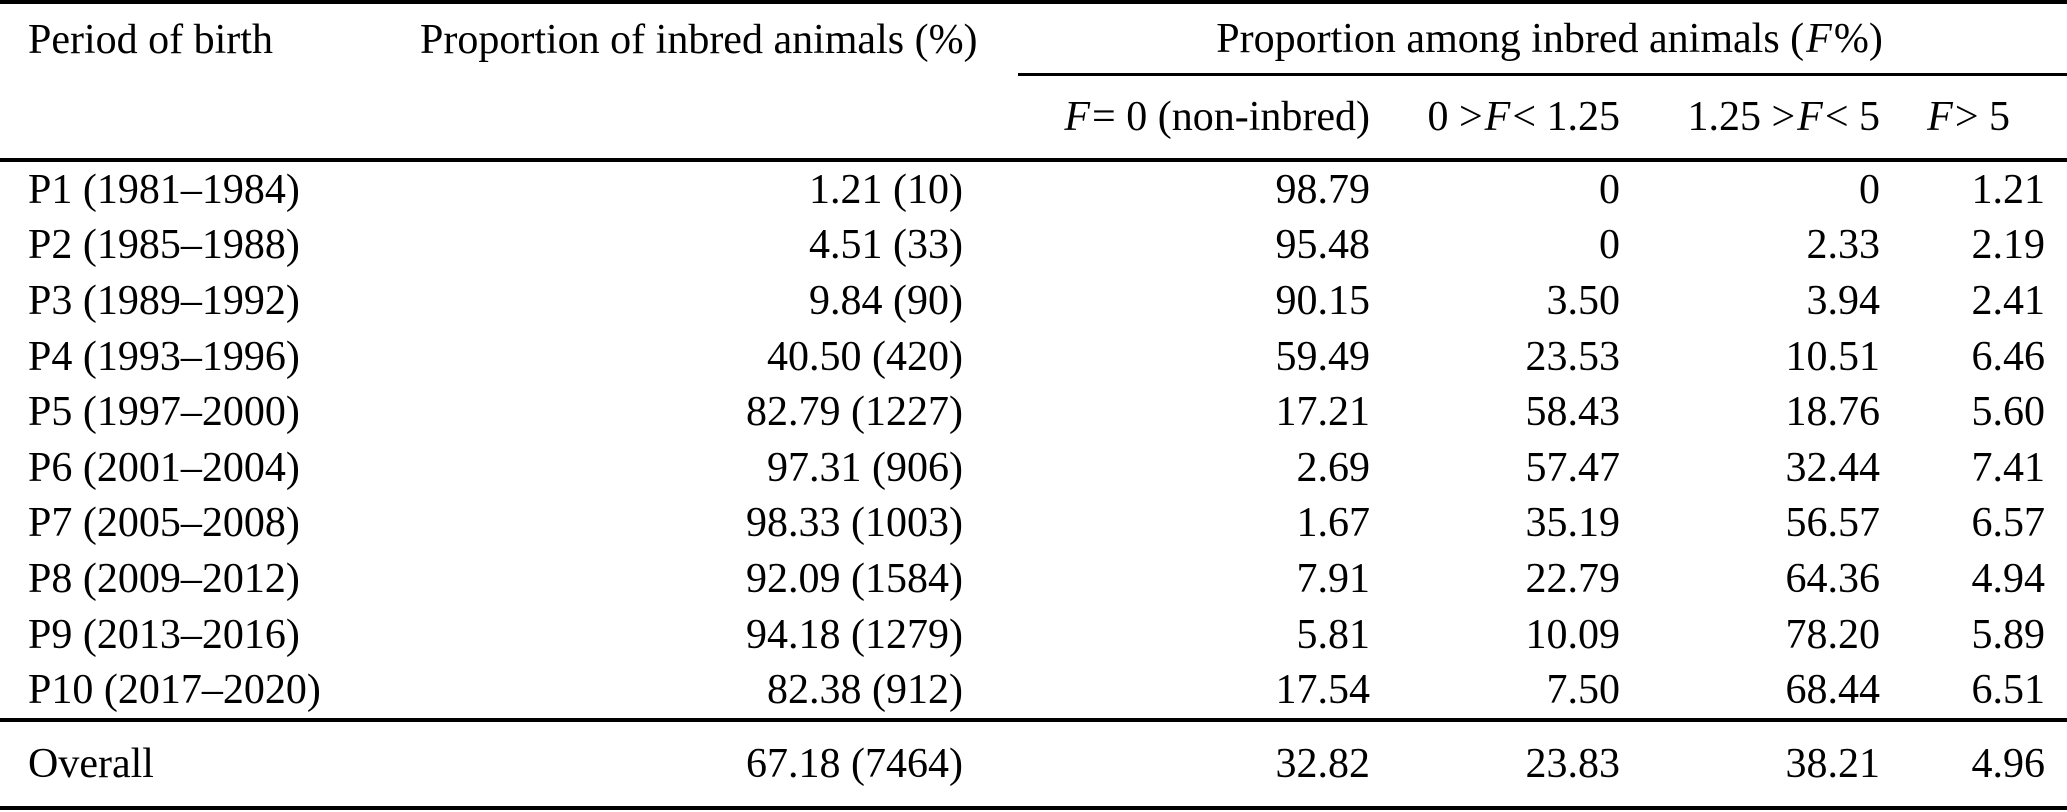 Image resolution: width=2067 pixels, height=812 pixels. Describe the element at coordinates (854, 634) in the screenshot. I see `value-cell: 94.18 (1279)` at that location.